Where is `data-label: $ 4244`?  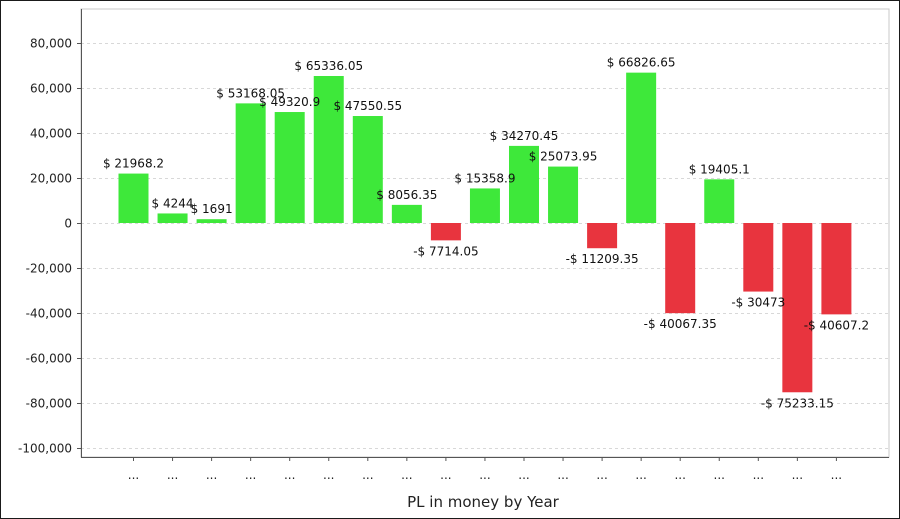 data-label: $ 4244 is located at coordinates (173, 203).